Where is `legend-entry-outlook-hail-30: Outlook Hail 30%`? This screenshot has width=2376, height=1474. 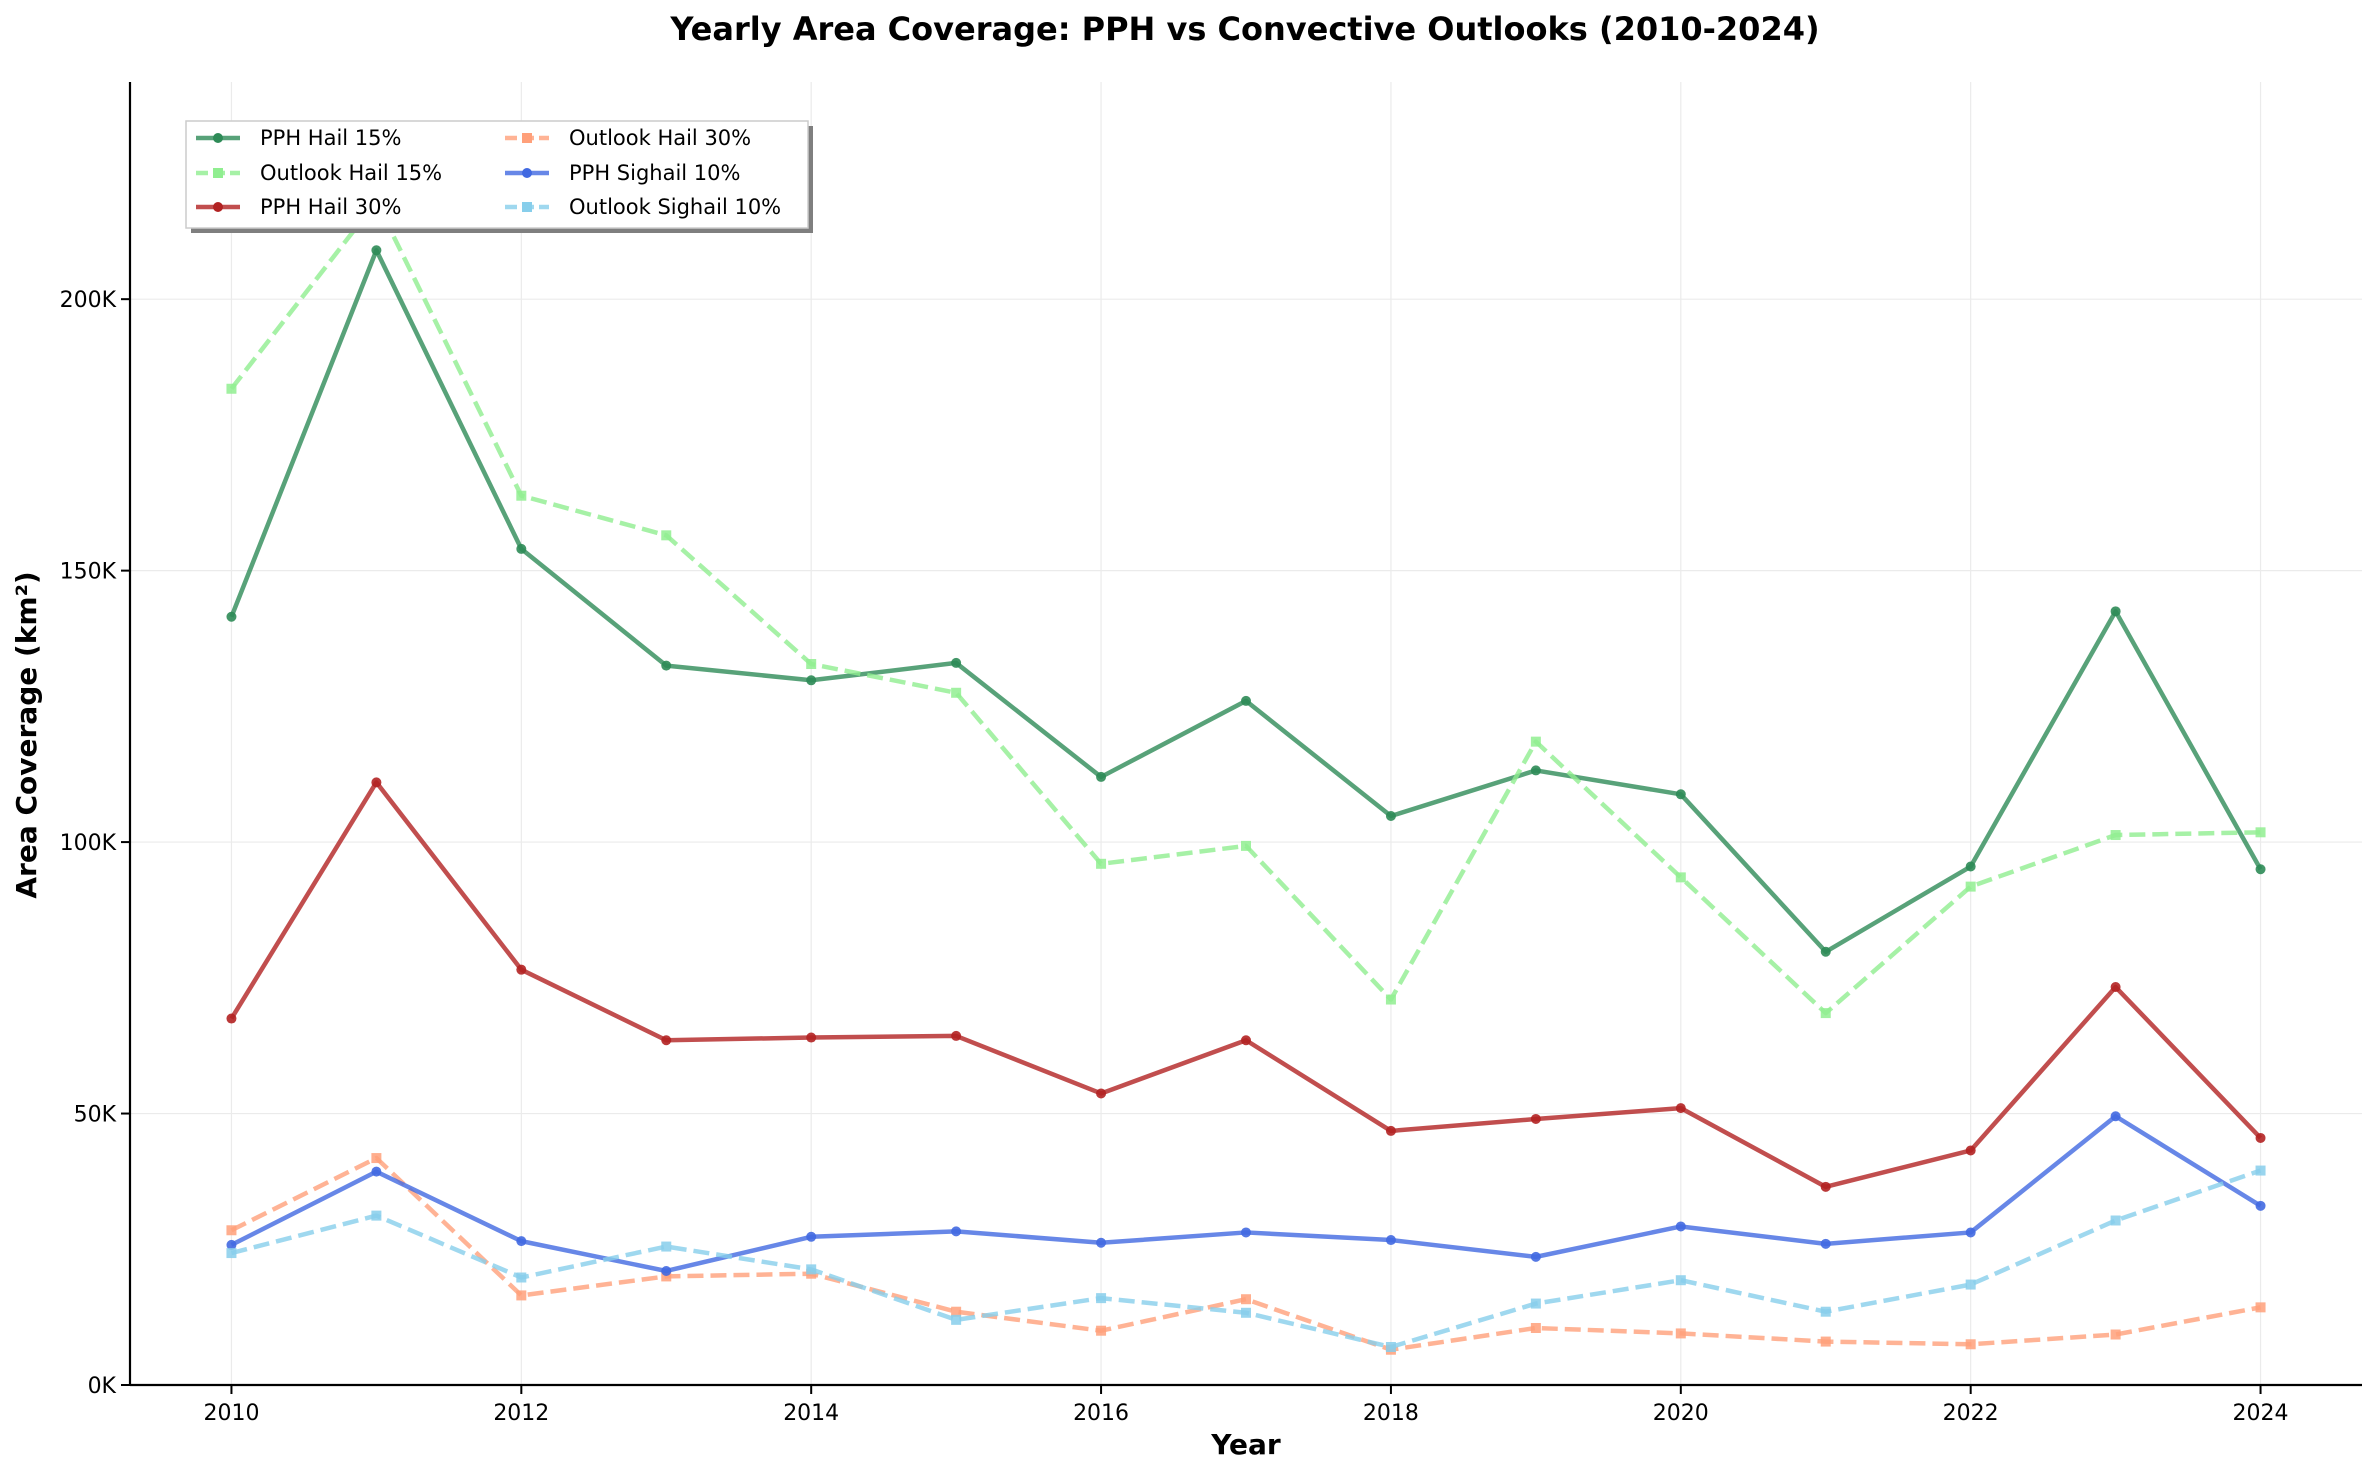 legend-entry-outlook-hail-30: Outlook Hail 30% is located at coordinates (628, 138).